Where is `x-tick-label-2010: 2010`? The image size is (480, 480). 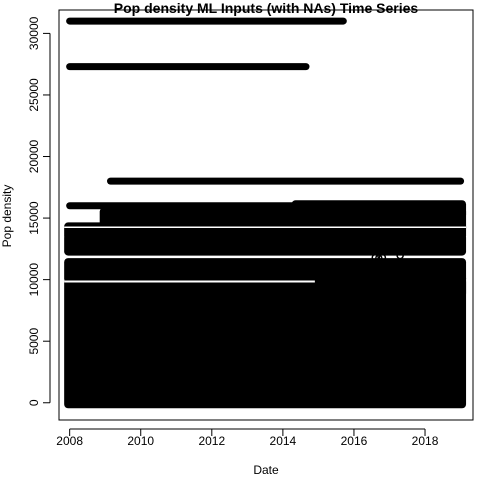
x-tick-label-2010: 2010 is located at coordinates (140, 441).